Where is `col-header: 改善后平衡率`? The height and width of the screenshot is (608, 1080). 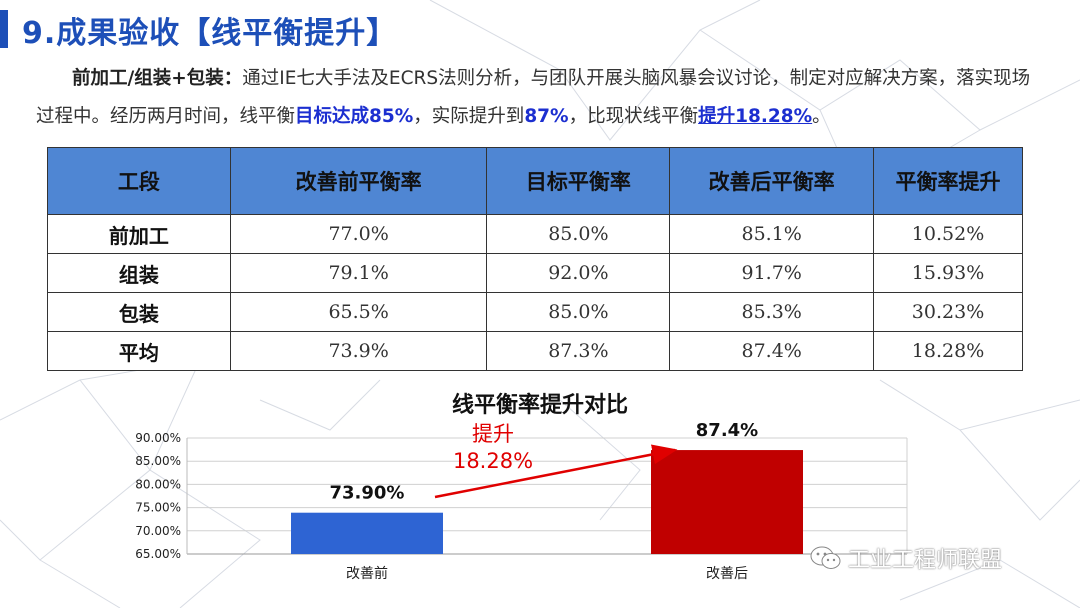 col-header: 改善后平衡率 is located at coordinates (772, 181).